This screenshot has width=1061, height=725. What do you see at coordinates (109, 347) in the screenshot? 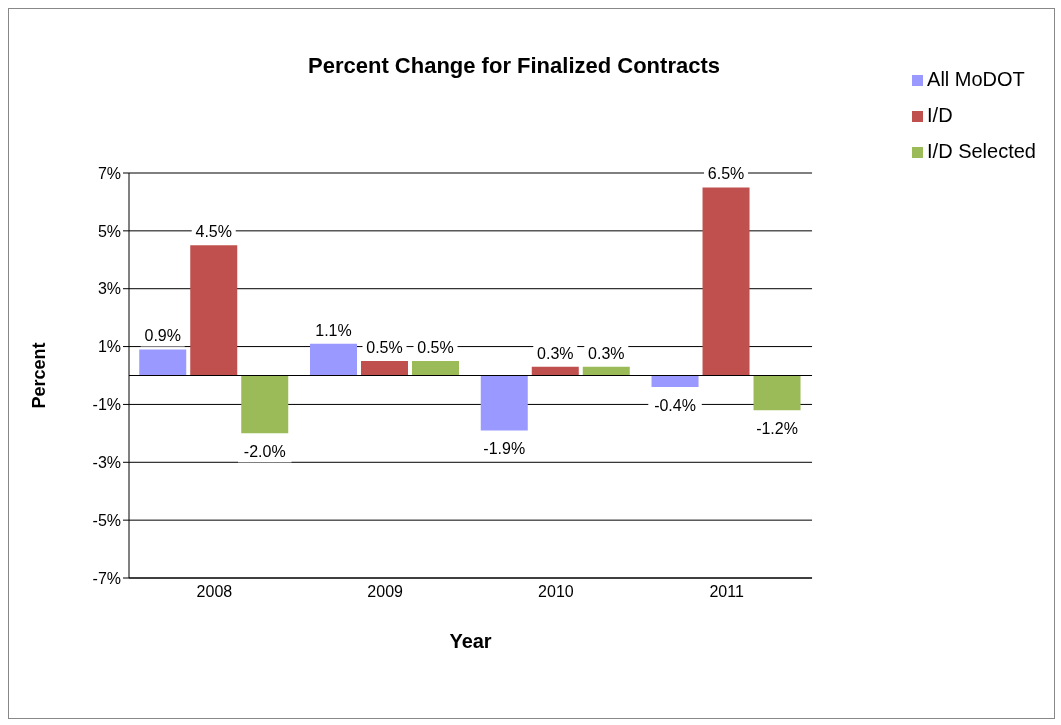
I see `y-tick-label: 1%` at bounding box center [109, 347].